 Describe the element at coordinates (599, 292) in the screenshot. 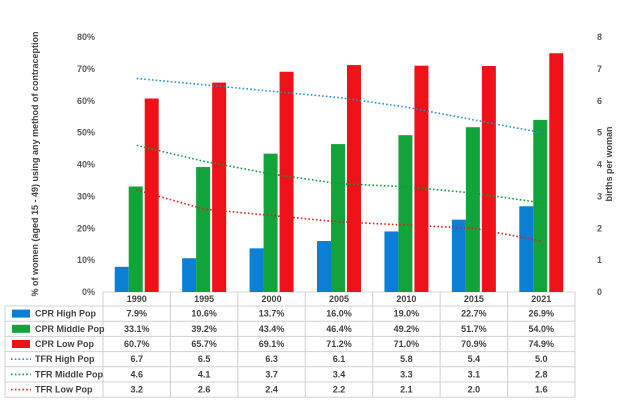

I see `y2-tick-label: 0` at that location.